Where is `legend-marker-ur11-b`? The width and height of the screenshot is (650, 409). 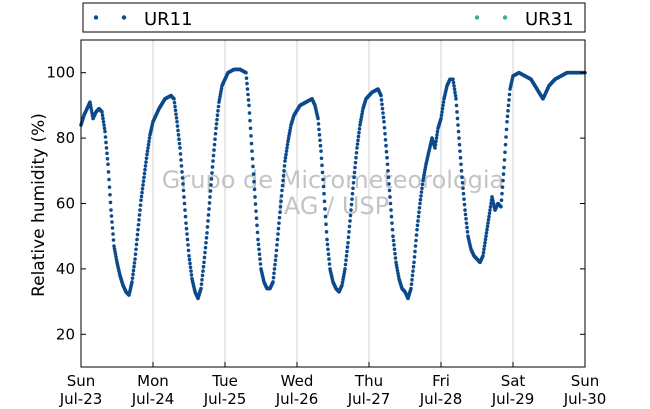 legend-marker-ur11-b is located at coordinates (124, 17).